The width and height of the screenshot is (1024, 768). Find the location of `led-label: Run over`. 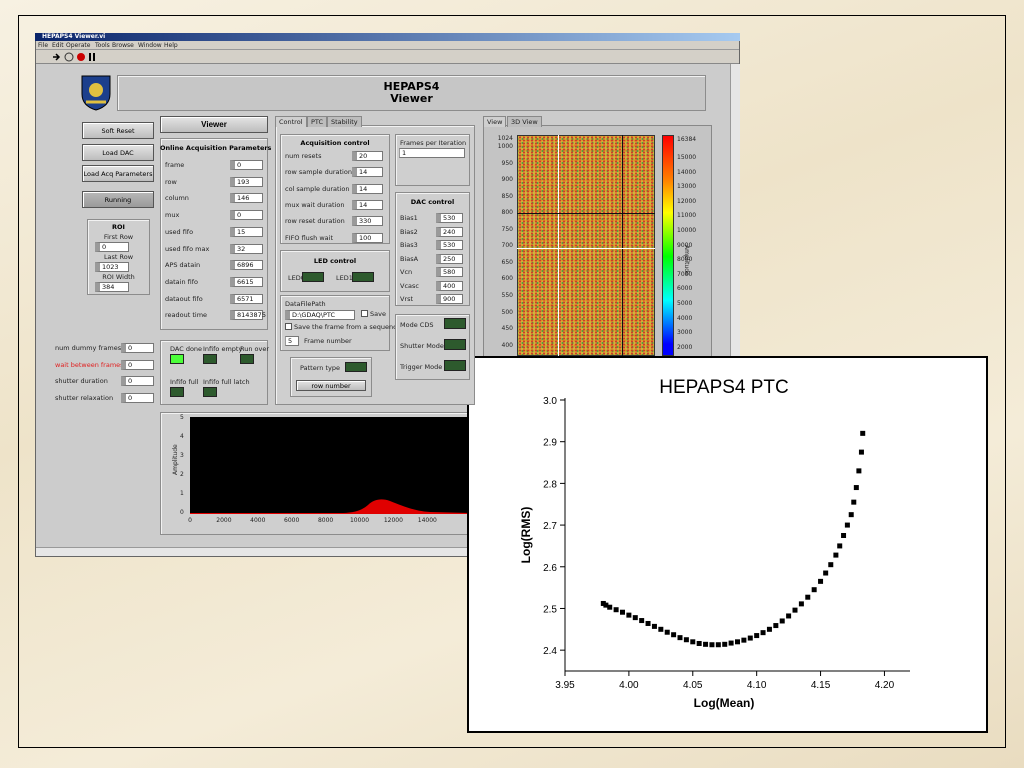

led-label: Run over is located at coordinates (255, 349).